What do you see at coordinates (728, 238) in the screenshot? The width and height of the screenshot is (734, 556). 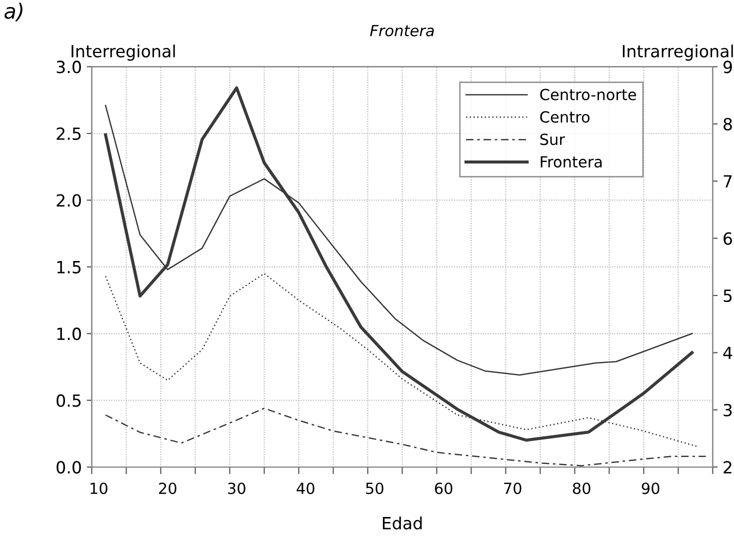 I see `y2-tick-label: 6` at bounding box center [728, 238].